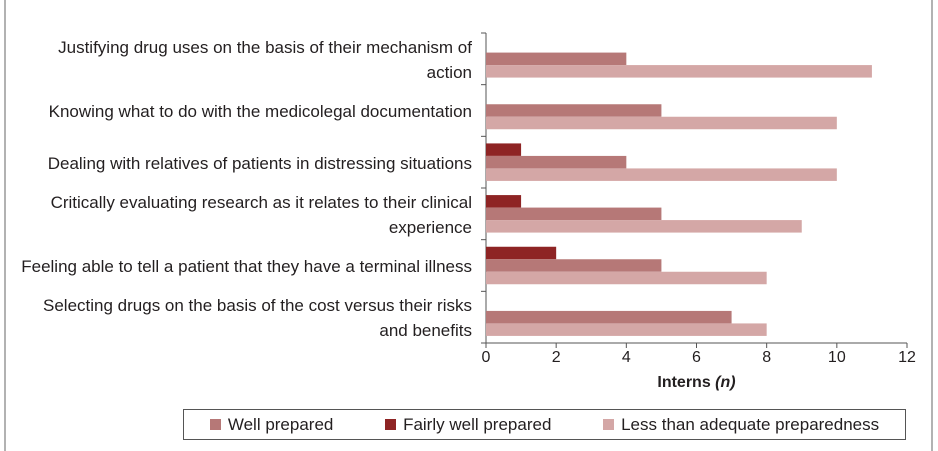 This screenshot has width=938, height=451. What do you see at coordinates (477, 424) in the screenshot?
I see `legend-label: Fairly well prepared` at bounding box center [477, 424].